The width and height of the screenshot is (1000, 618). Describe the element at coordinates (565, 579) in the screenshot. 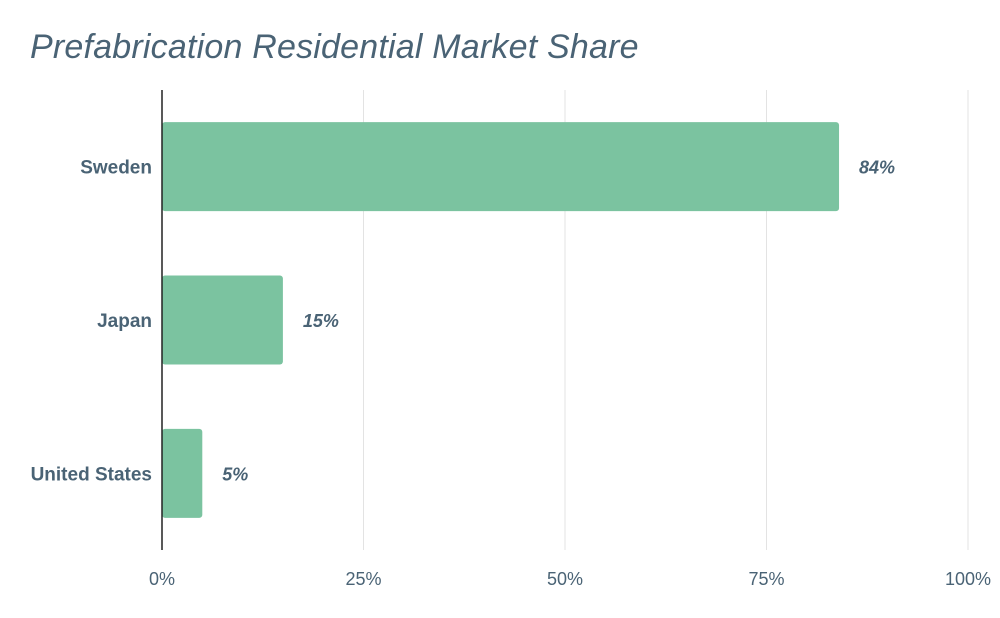

I see `x-tick-label: 50%` at that location.